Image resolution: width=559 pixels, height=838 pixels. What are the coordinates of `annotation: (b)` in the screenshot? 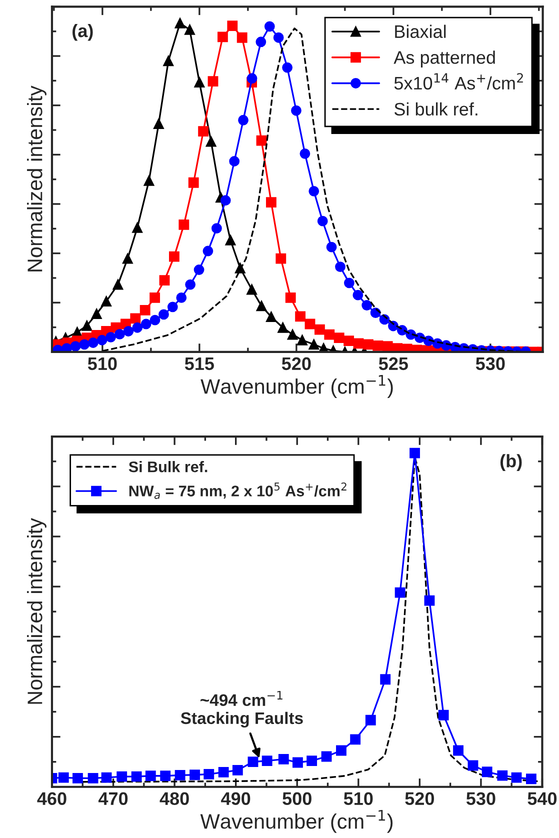 It's located at (511, 462).